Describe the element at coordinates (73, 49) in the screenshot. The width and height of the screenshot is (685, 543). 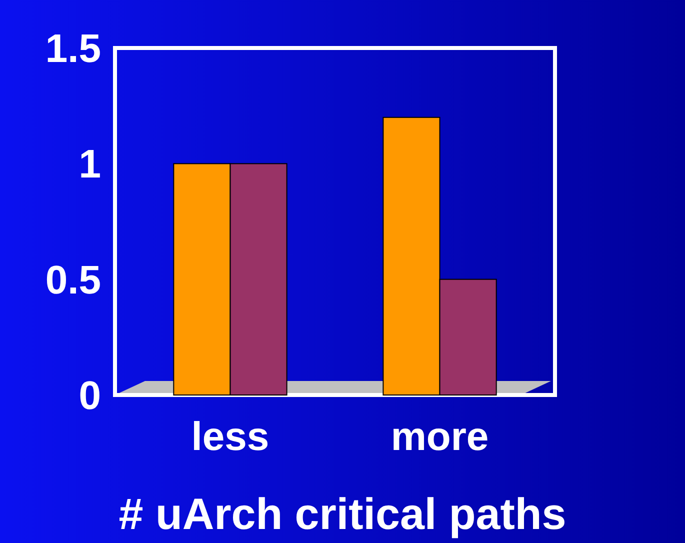
I see `y-tick-label: 1.5` at that location.